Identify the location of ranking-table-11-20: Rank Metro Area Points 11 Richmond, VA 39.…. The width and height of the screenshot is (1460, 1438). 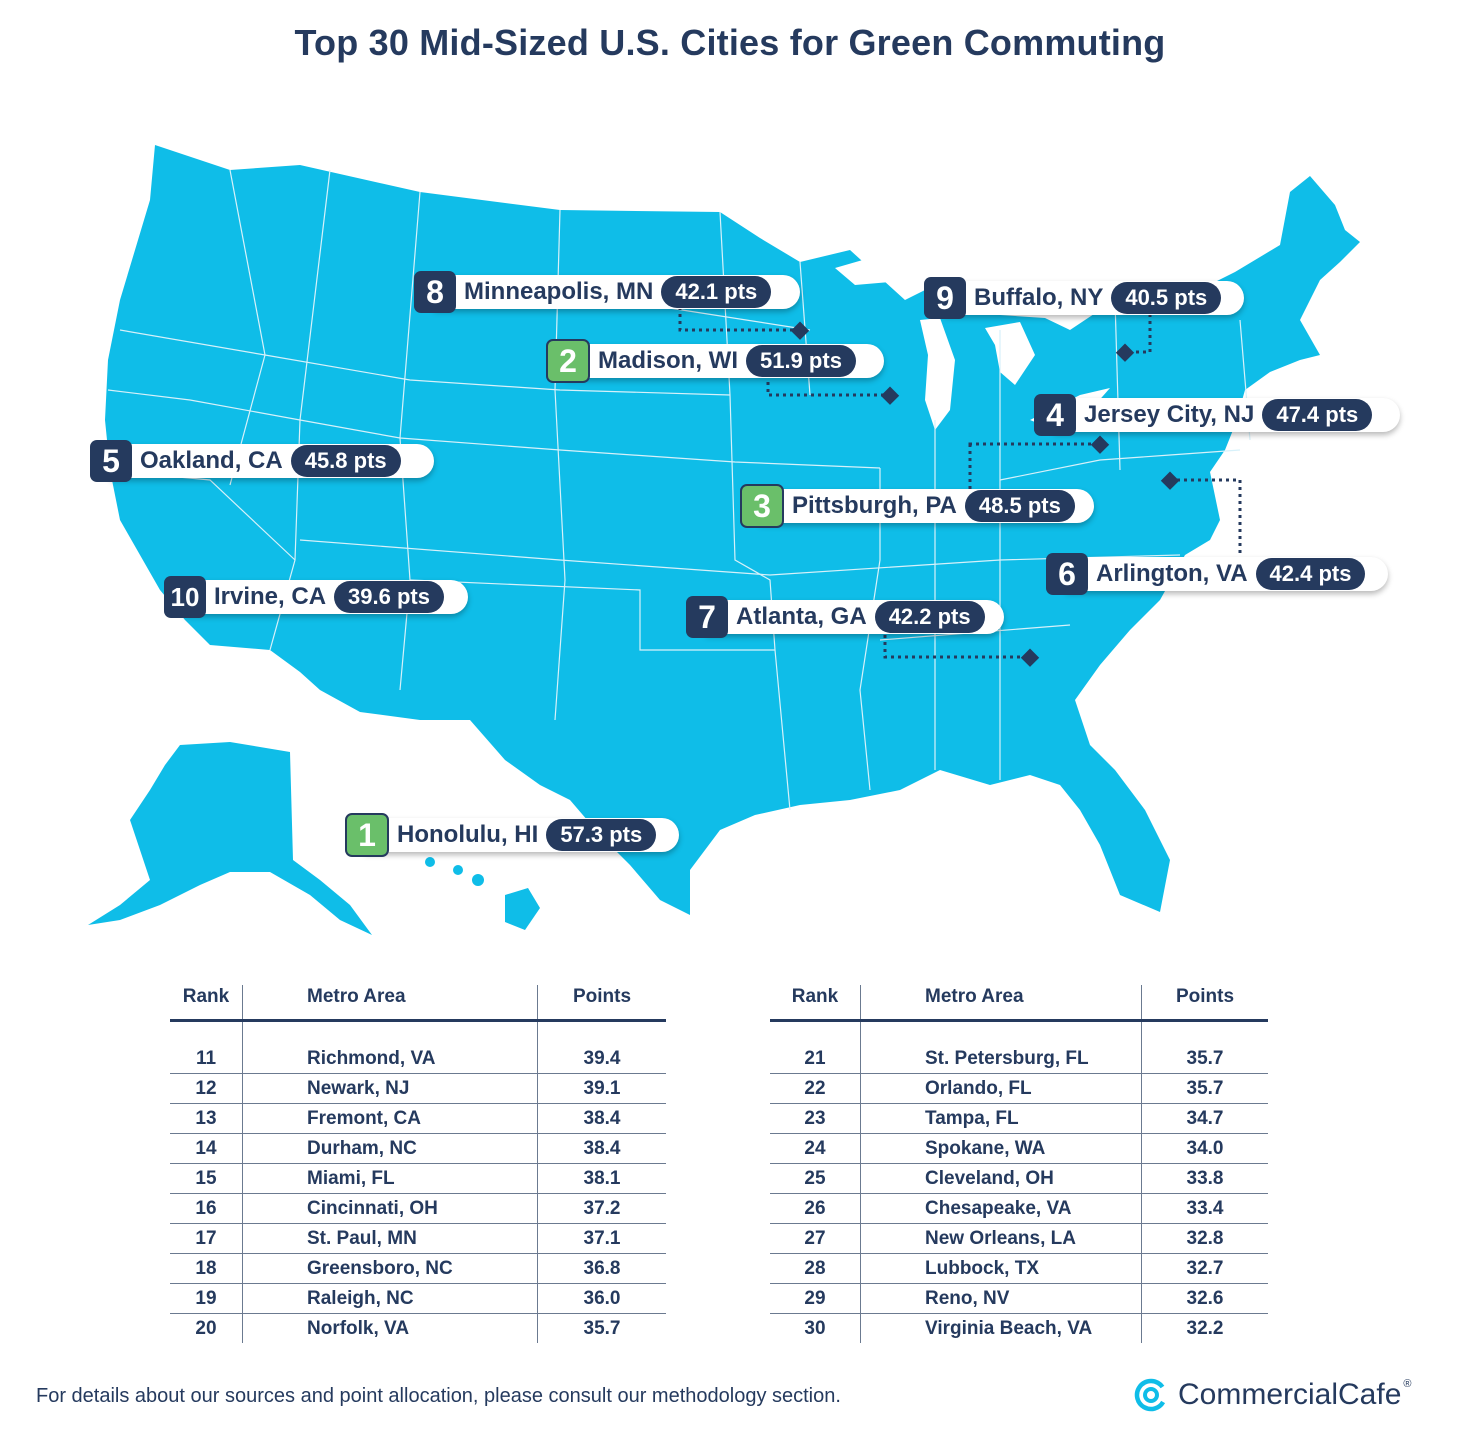
(418, 1164).